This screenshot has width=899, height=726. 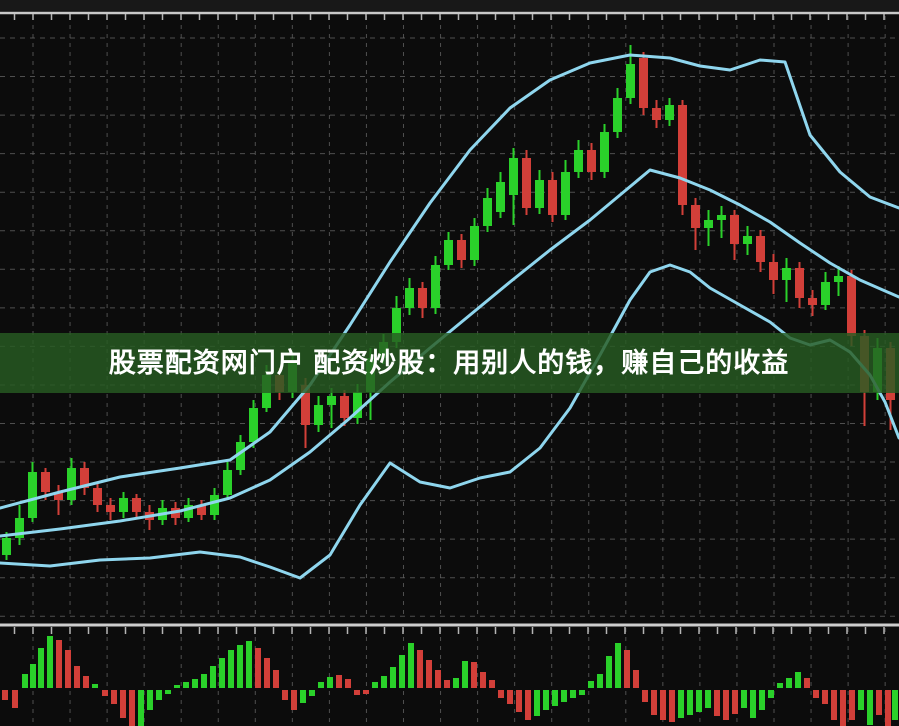 I want to click on oscillator-histogram, so click(x=450, y=681).